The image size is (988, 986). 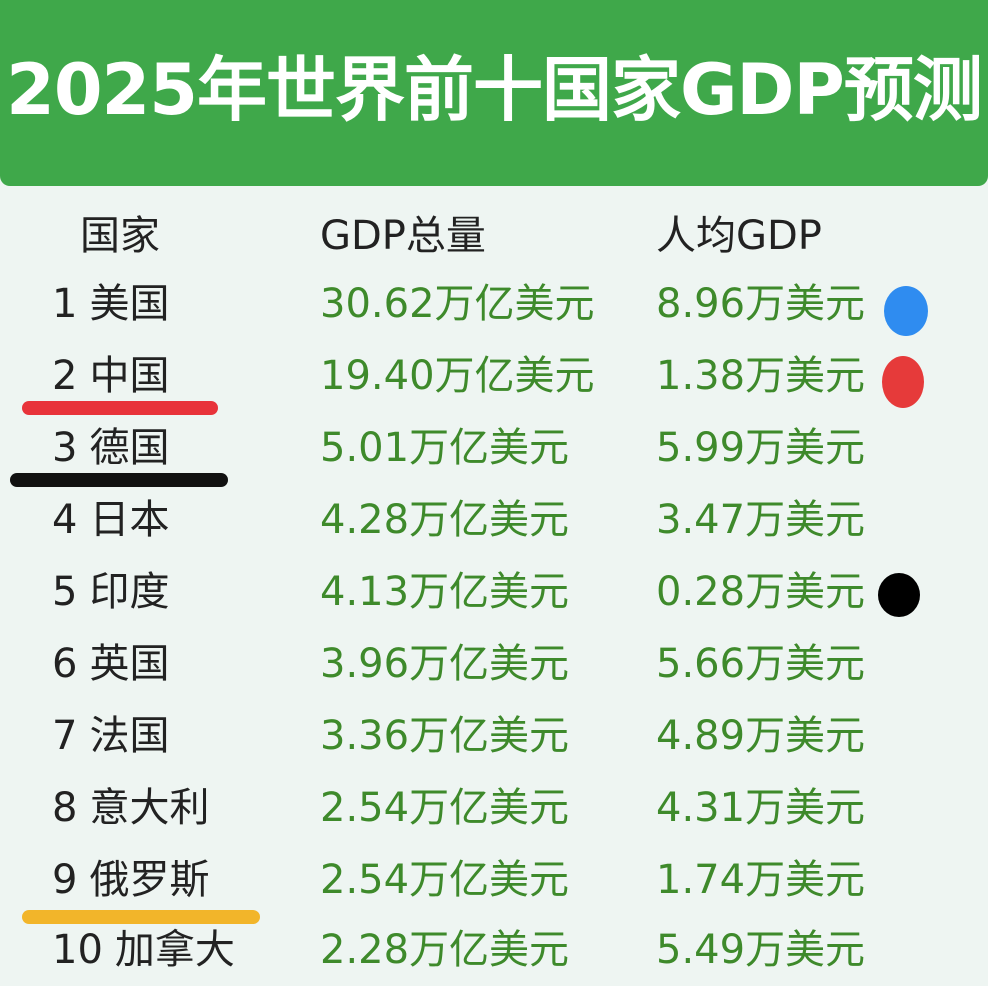 I want to click on gdp-total-cell: 5.01万亿美元, so click(x=445, y=448).